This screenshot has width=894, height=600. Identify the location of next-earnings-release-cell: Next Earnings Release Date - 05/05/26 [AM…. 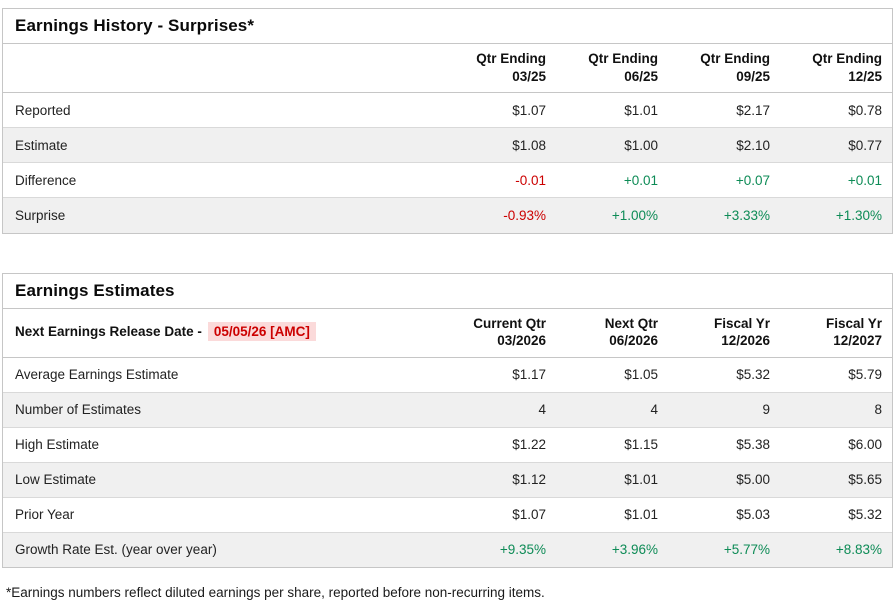
(223, 333).